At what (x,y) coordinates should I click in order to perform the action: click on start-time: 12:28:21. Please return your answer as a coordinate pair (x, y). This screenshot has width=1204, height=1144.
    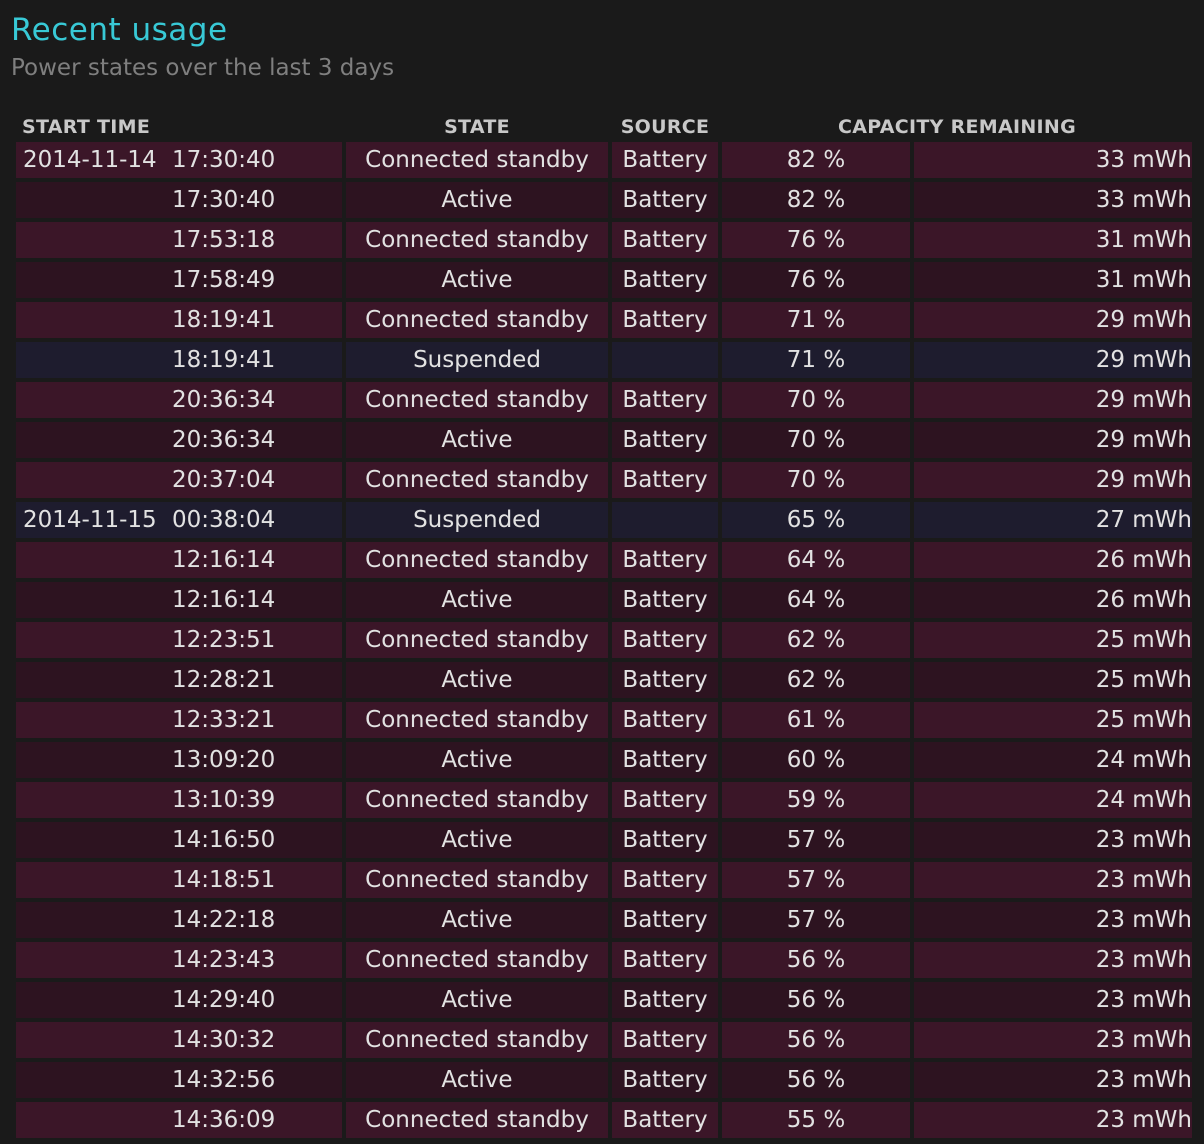
    Looking at the image, I should click on (224, 680).